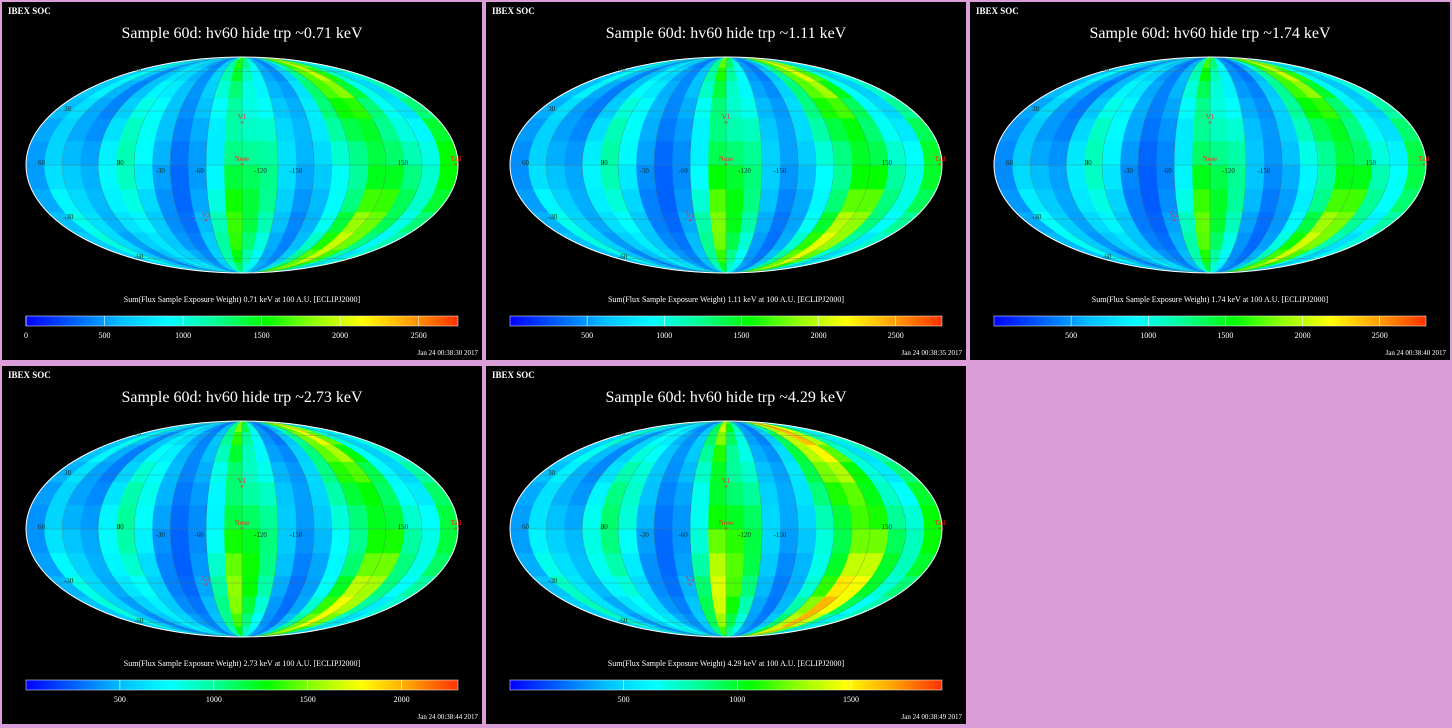 This screenshot has height=728, width=1452. I want to click on sky-map, so click(242, 529).